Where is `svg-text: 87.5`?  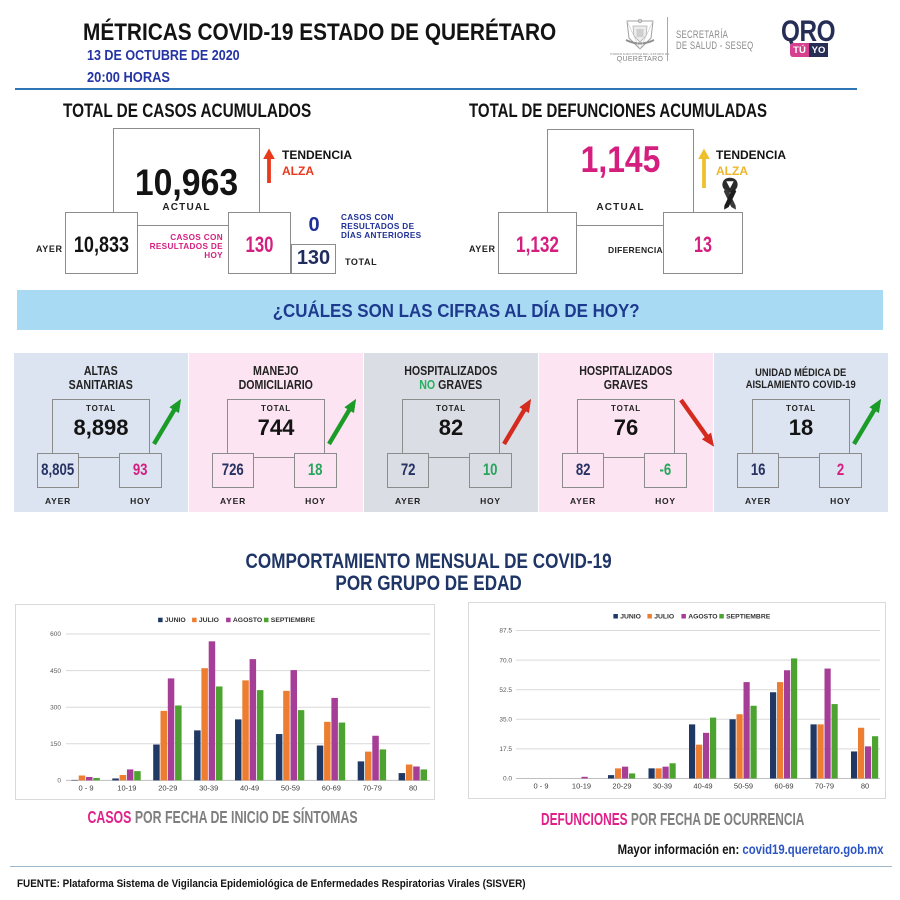 svg-text: 87.5 is located at coordinates (505, 631).